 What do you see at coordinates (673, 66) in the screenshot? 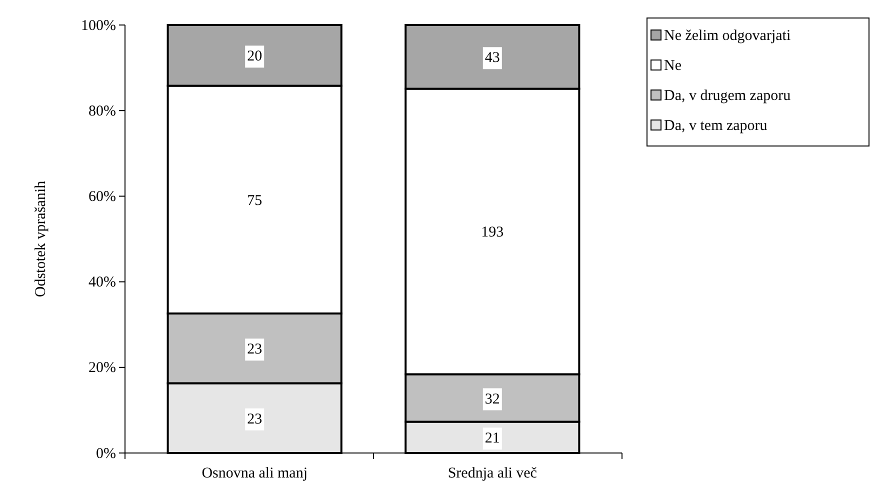
I see `legend-label: Ne` at bounding box center [673, 66].